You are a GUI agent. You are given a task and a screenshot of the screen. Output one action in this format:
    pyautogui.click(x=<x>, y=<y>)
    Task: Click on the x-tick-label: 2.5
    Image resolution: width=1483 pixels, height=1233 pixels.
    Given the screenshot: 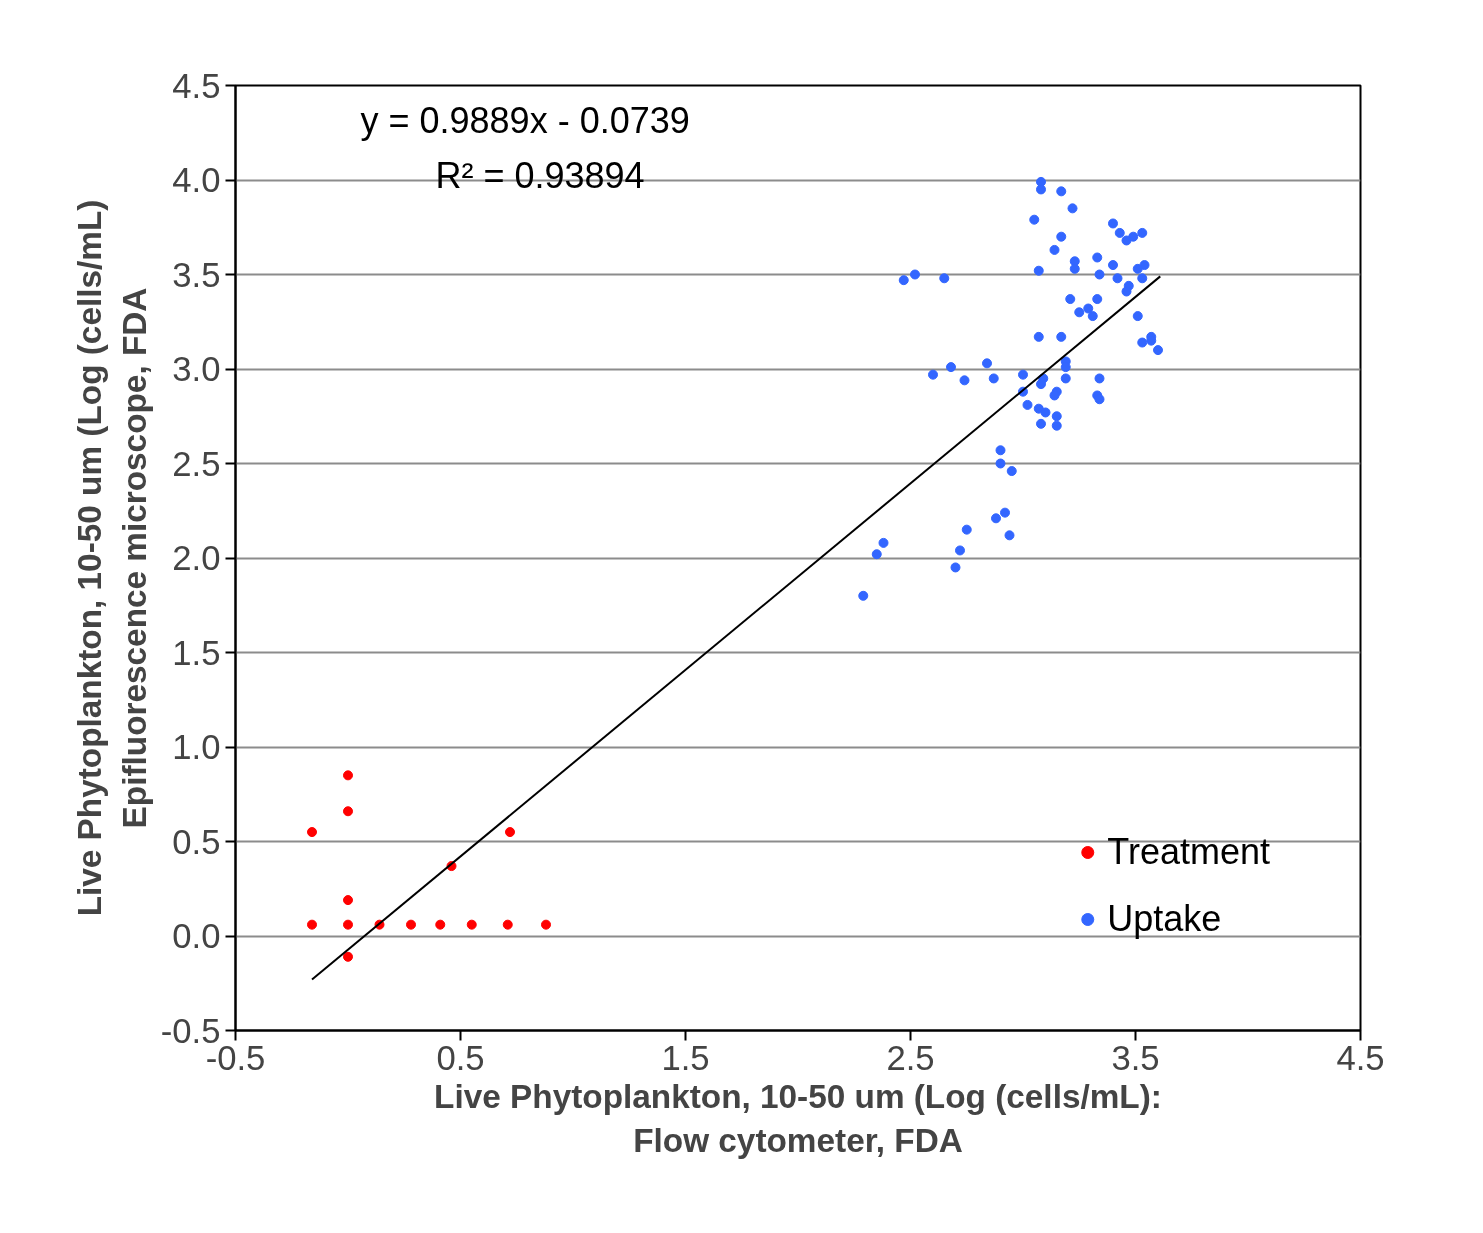 What is the action you would take?
    pyautogui.click(x=910, y=1057)
    